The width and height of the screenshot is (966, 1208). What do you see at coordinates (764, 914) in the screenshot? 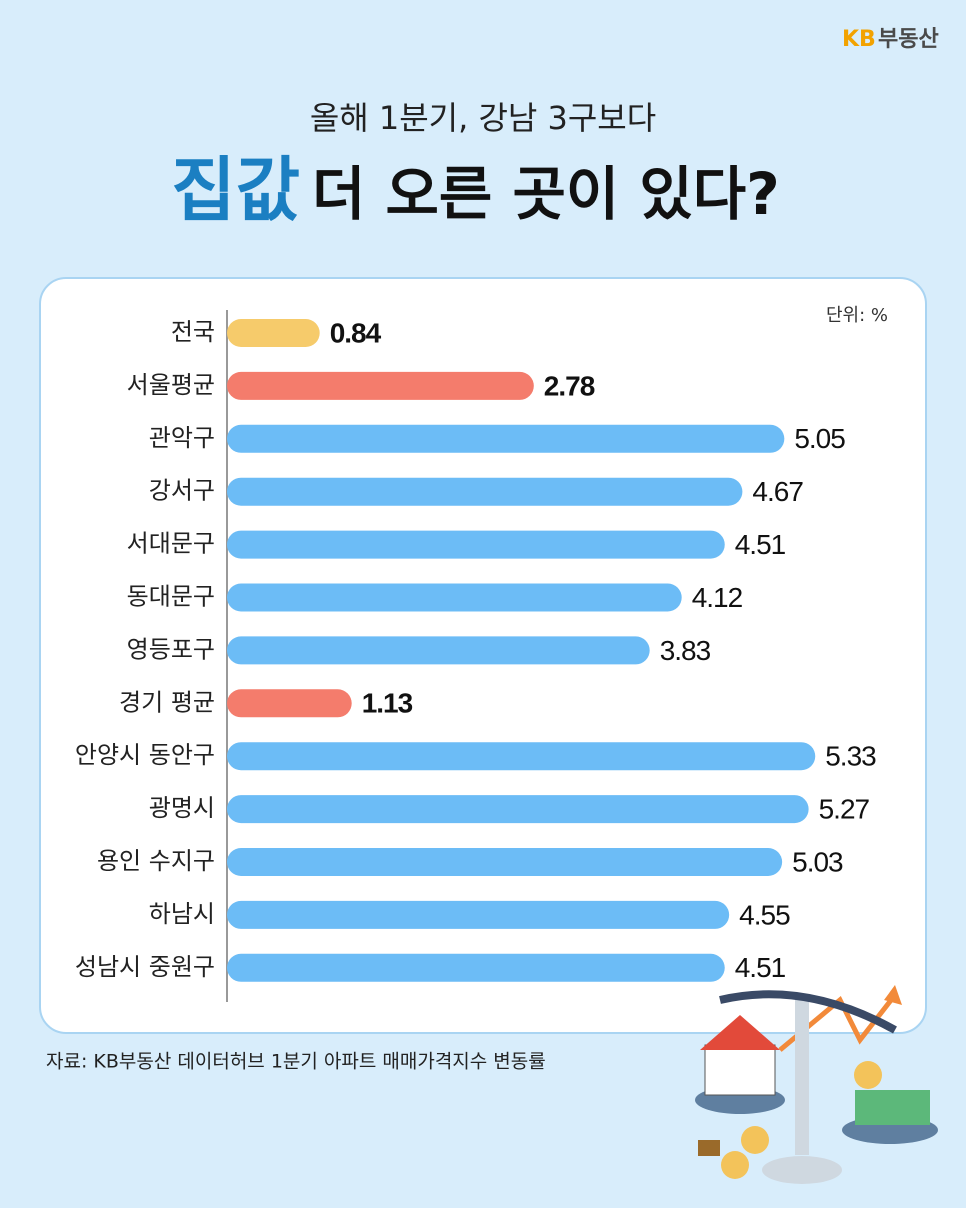
I see `value-label: 4.55` at bounding box center [764, 914].